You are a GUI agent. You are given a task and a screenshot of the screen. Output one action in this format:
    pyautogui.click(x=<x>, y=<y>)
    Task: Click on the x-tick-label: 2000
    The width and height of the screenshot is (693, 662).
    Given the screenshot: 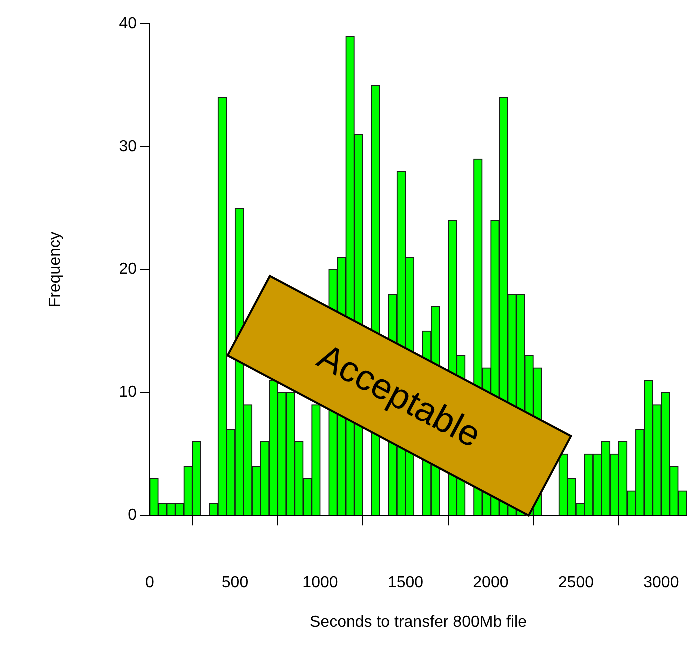 What is the action you would take?
    pyautogui.click(x=491, y=583)
    